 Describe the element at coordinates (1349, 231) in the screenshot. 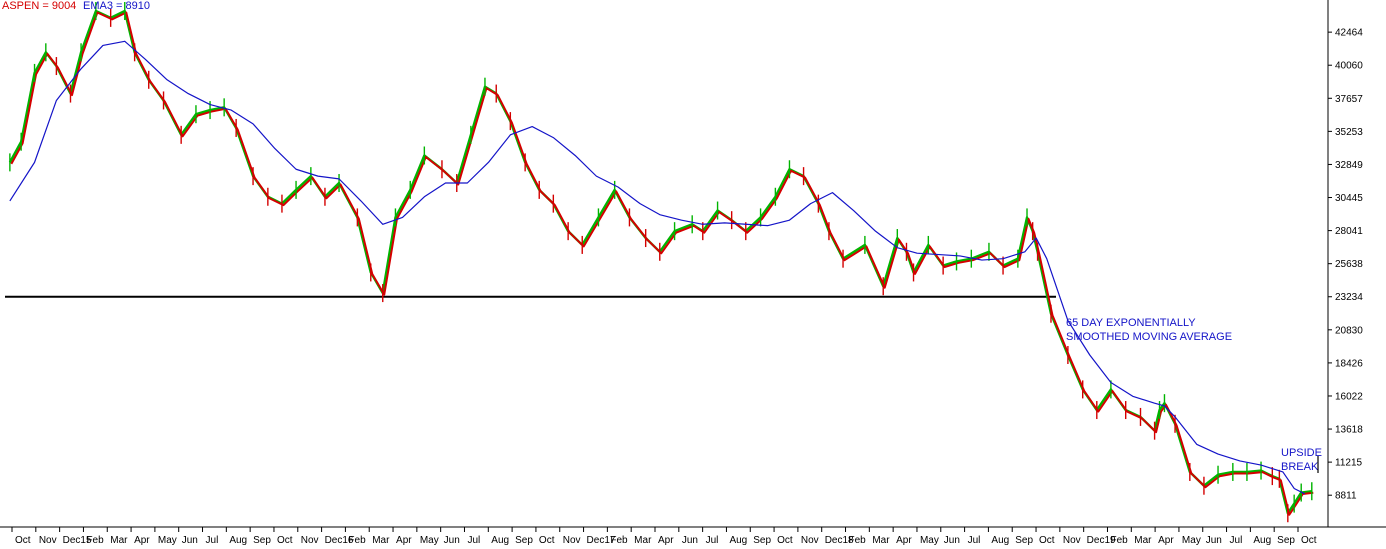

I see `y-tick-label: 28041` at that location.